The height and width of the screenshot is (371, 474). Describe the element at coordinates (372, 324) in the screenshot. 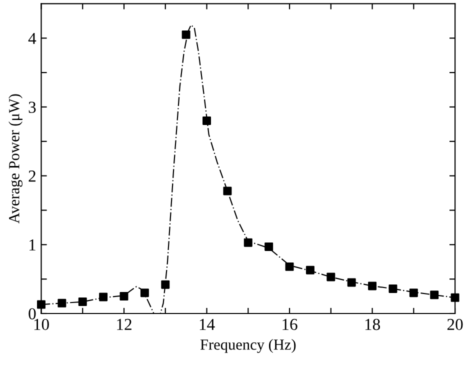

I see `x-tick-label: 18` at that location.